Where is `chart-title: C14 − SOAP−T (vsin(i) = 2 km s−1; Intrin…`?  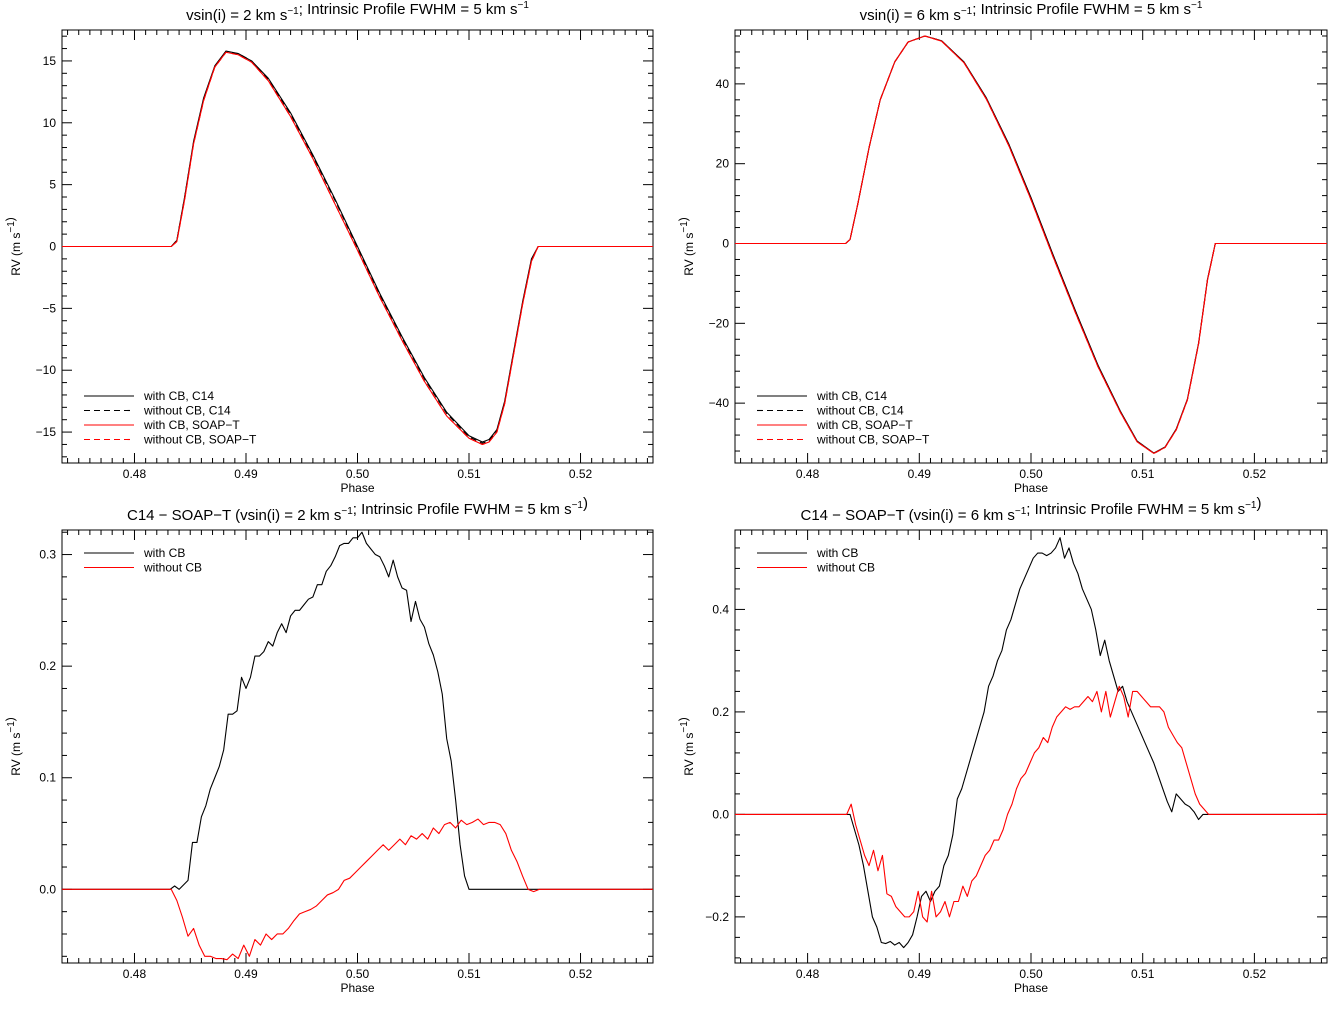 chart-title: C14 − SOAP−T (vsin(i) = 2 km s−1; Intrin… is located at coordinates (357, 509).